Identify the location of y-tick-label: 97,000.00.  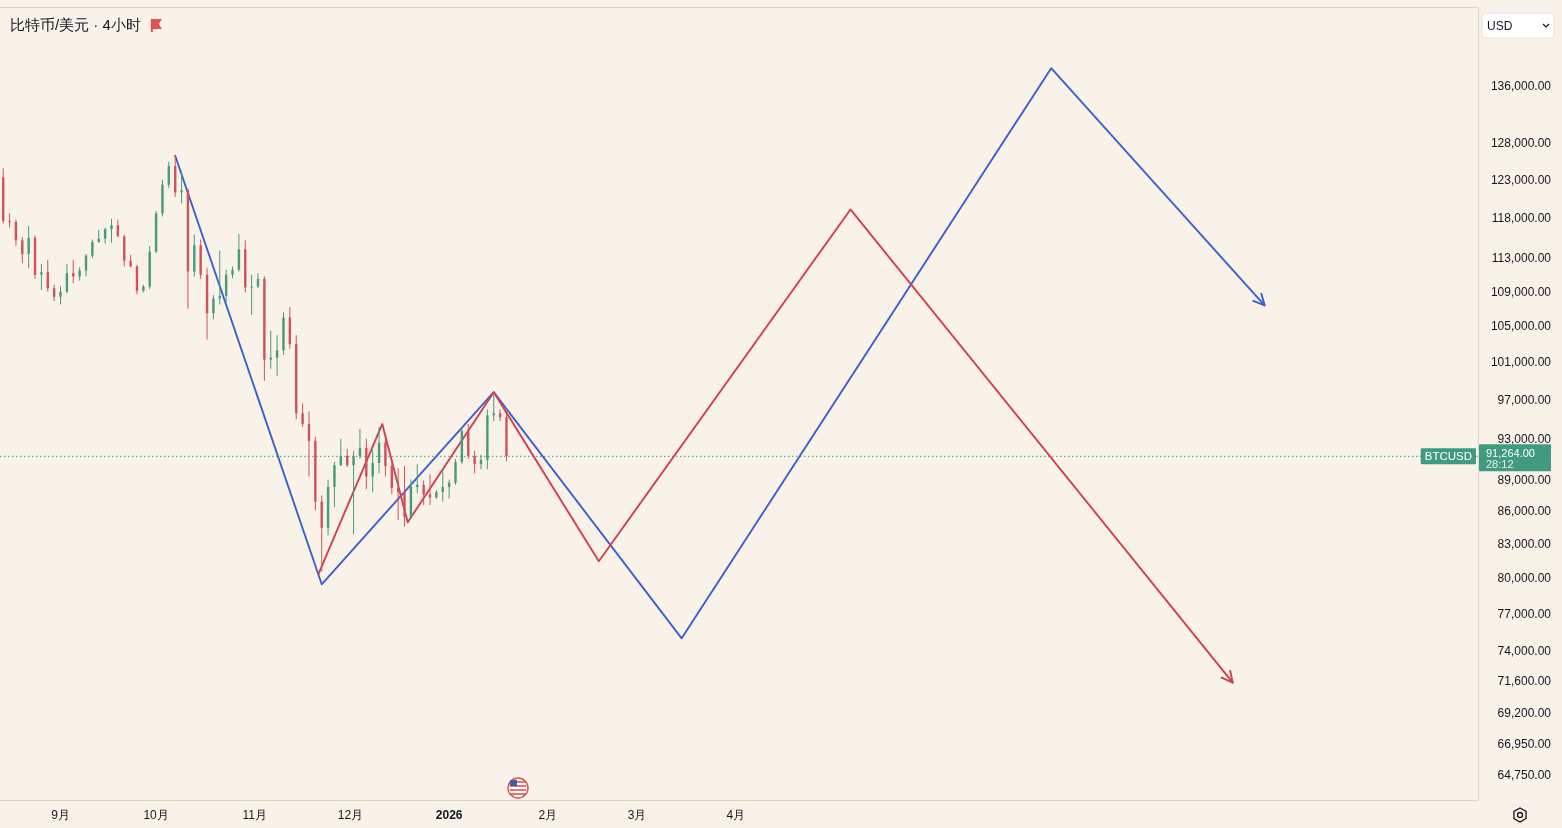
(1524, 399).